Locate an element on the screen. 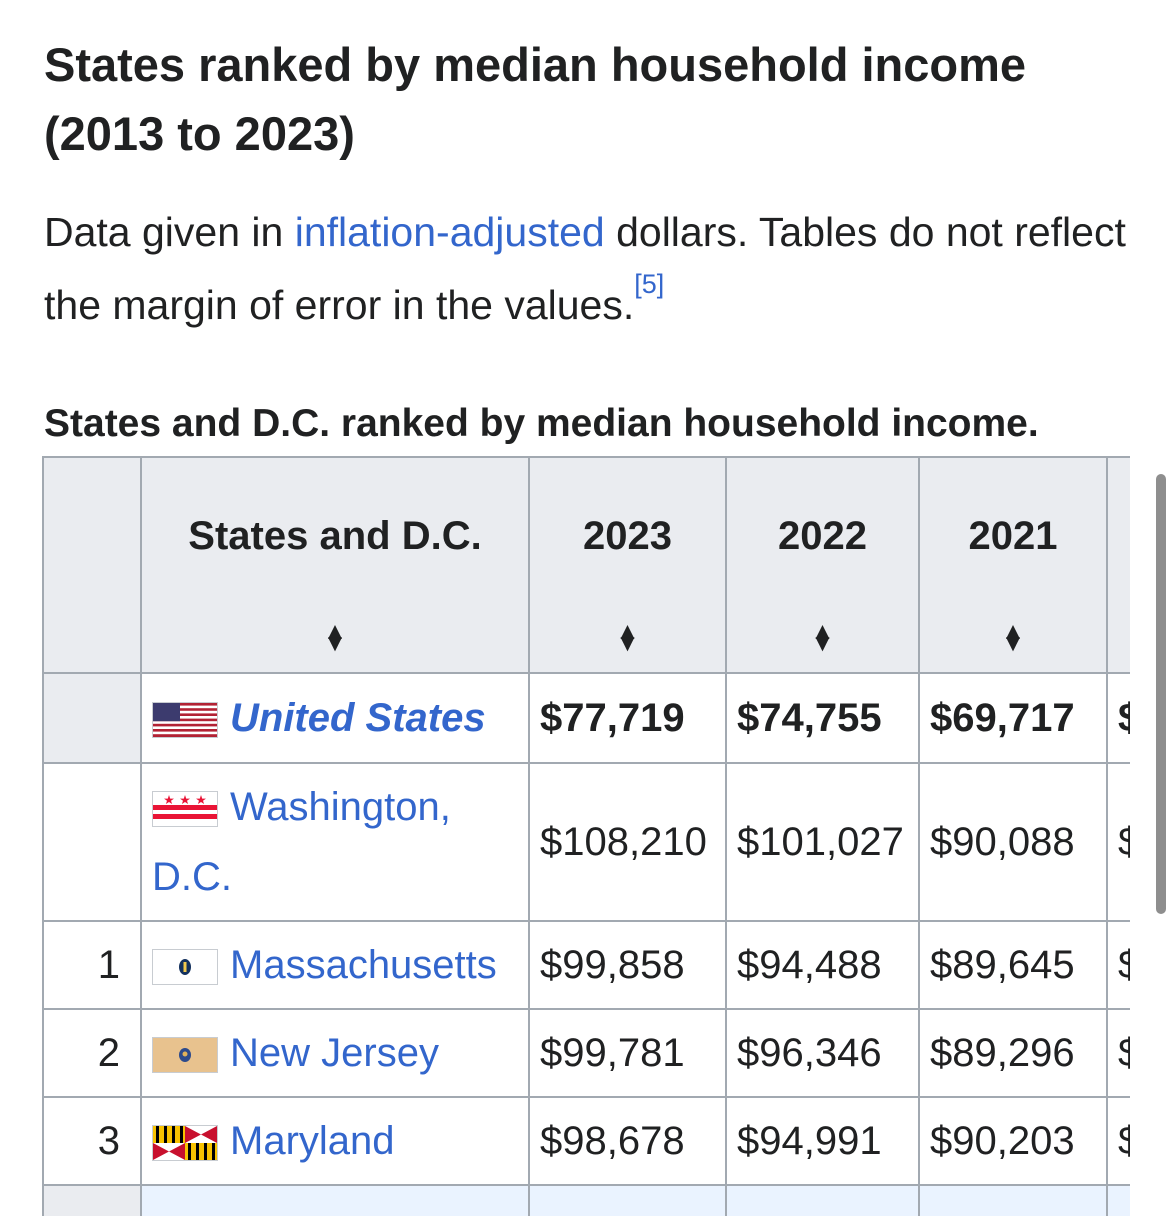 The width and height of the screenshot is (1173, 1216). value-2023: $98,678 is located at coordinates (627, 1141).